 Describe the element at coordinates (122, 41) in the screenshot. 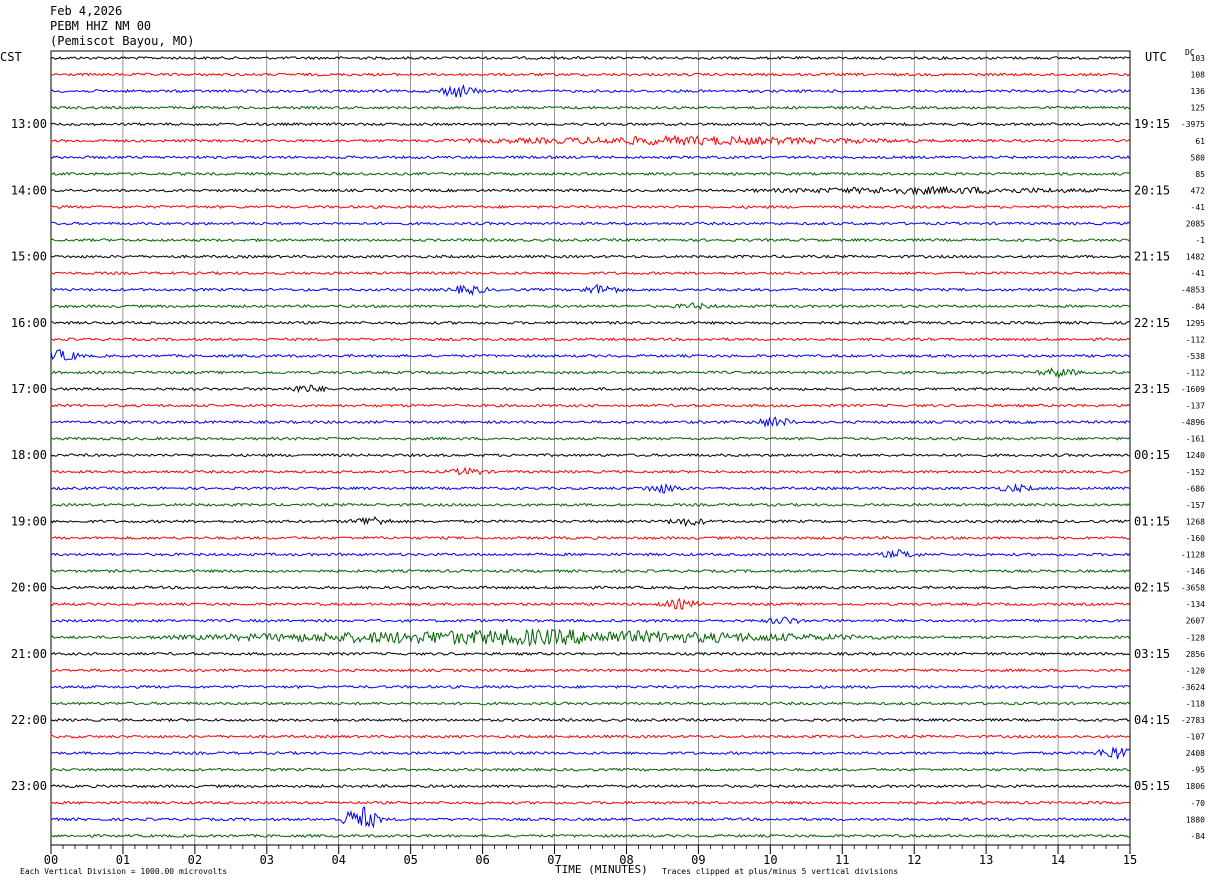

I see `location-label: (Pemiscot Bayou, MO)` at that location.